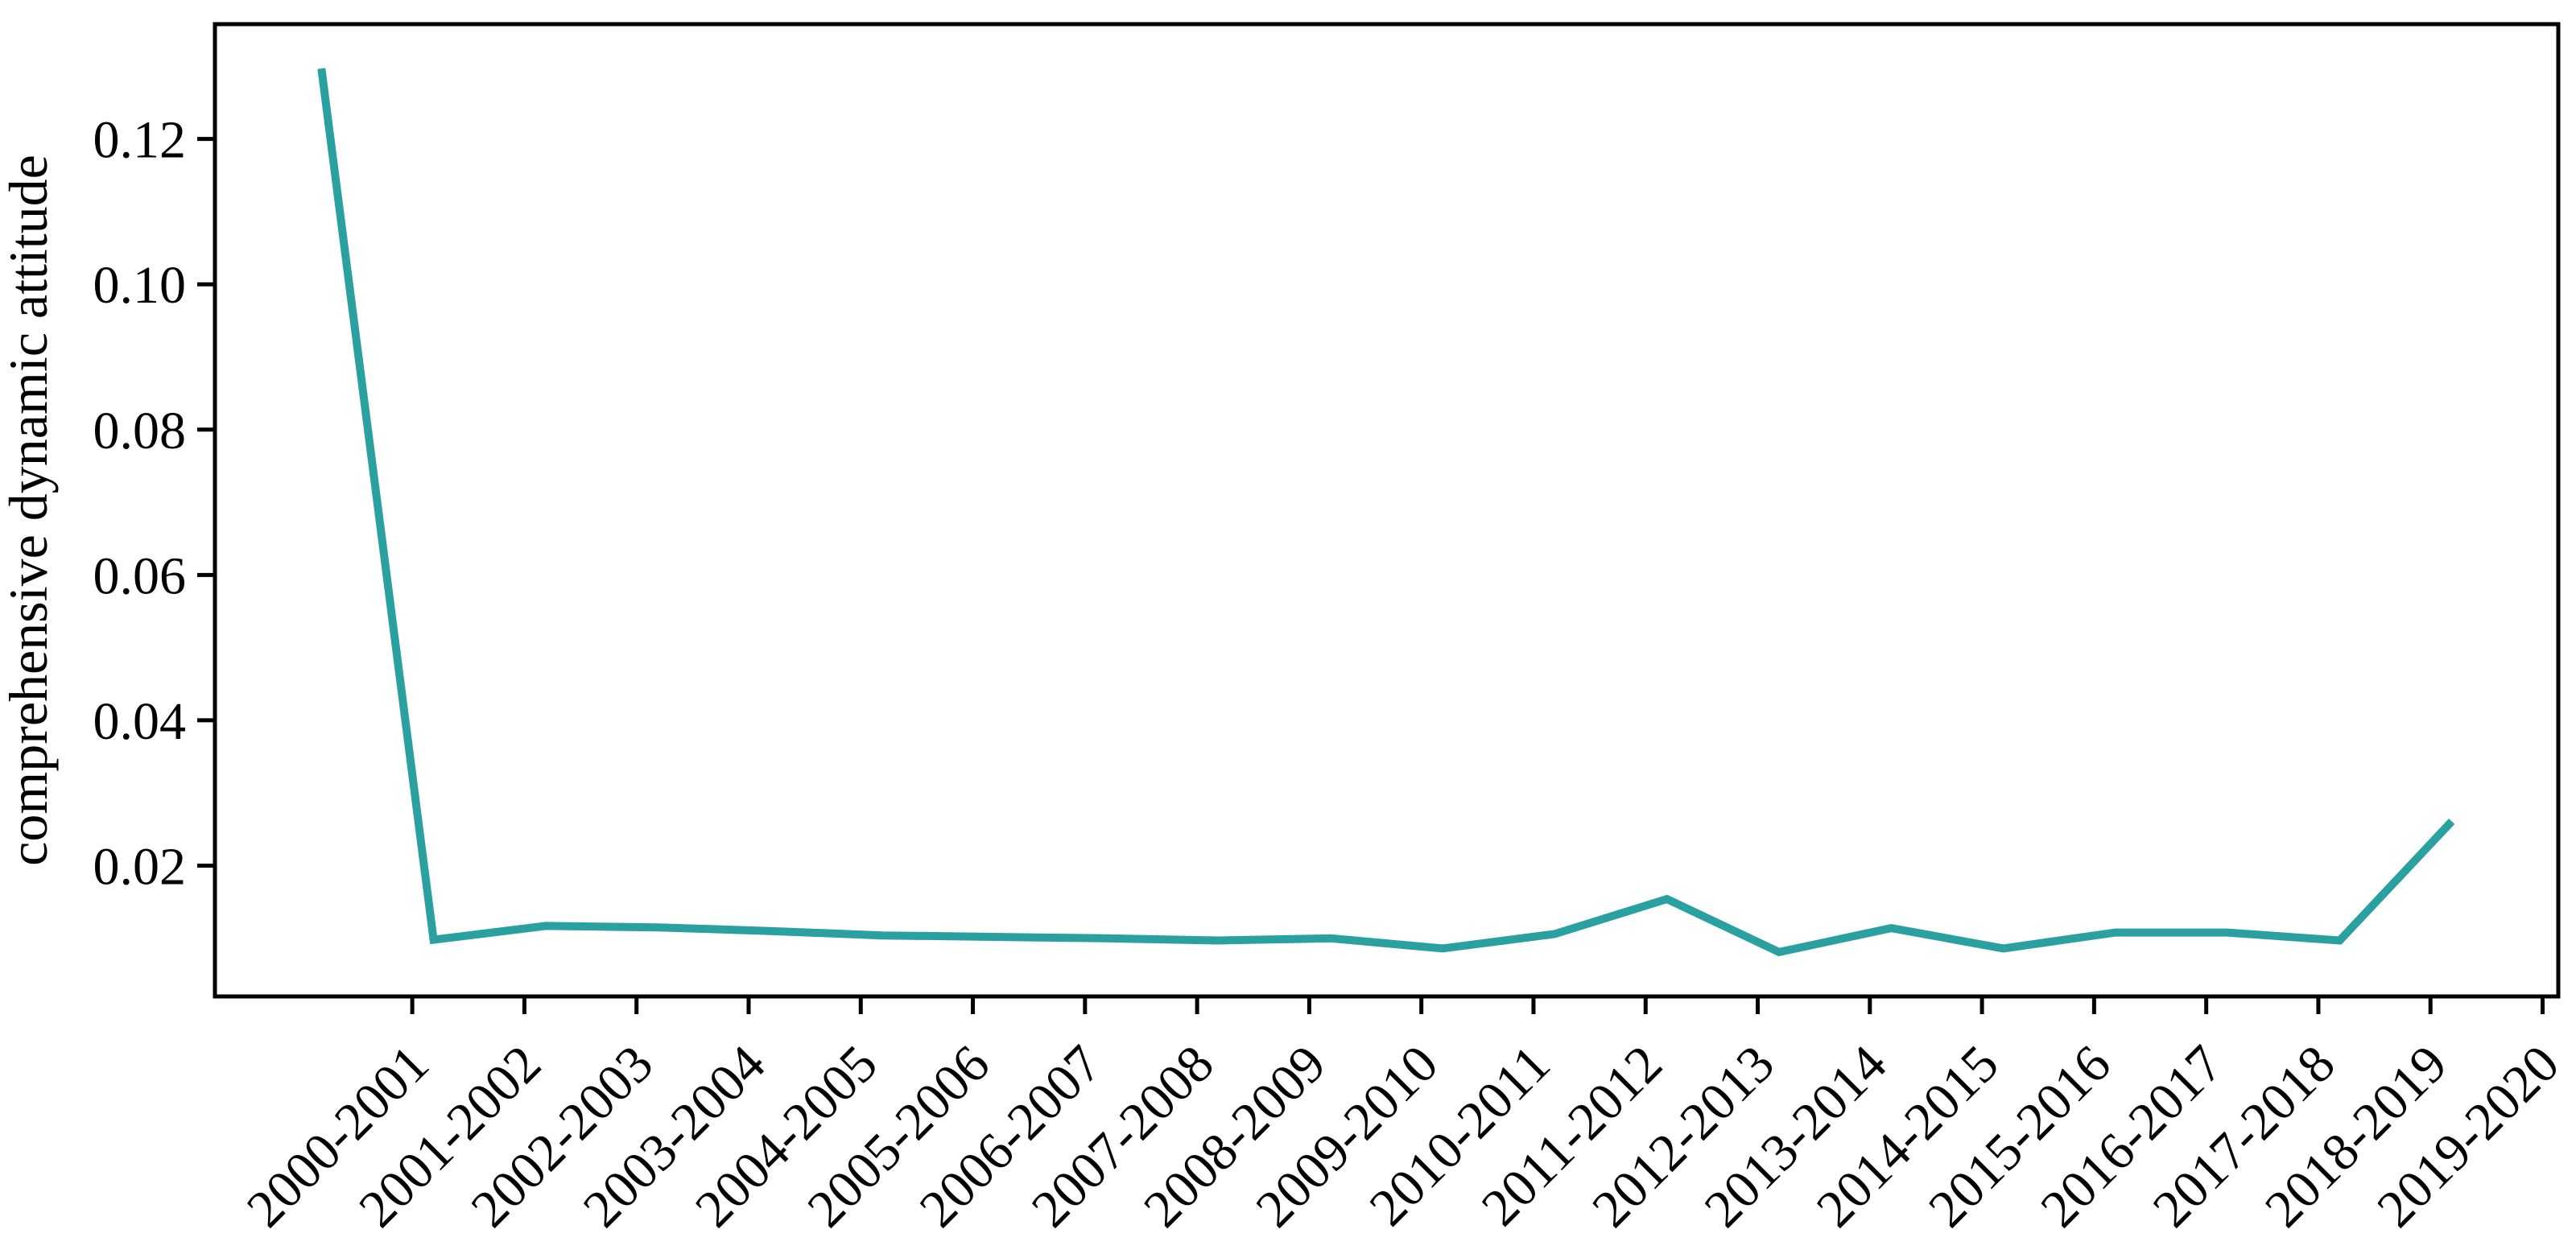 Image resolution: width=2576 pixels, height=1254 pixels. Describe the element at coordinates (140, 431) in the screenshot. I see `y-tick-label: 0.08` at that location.